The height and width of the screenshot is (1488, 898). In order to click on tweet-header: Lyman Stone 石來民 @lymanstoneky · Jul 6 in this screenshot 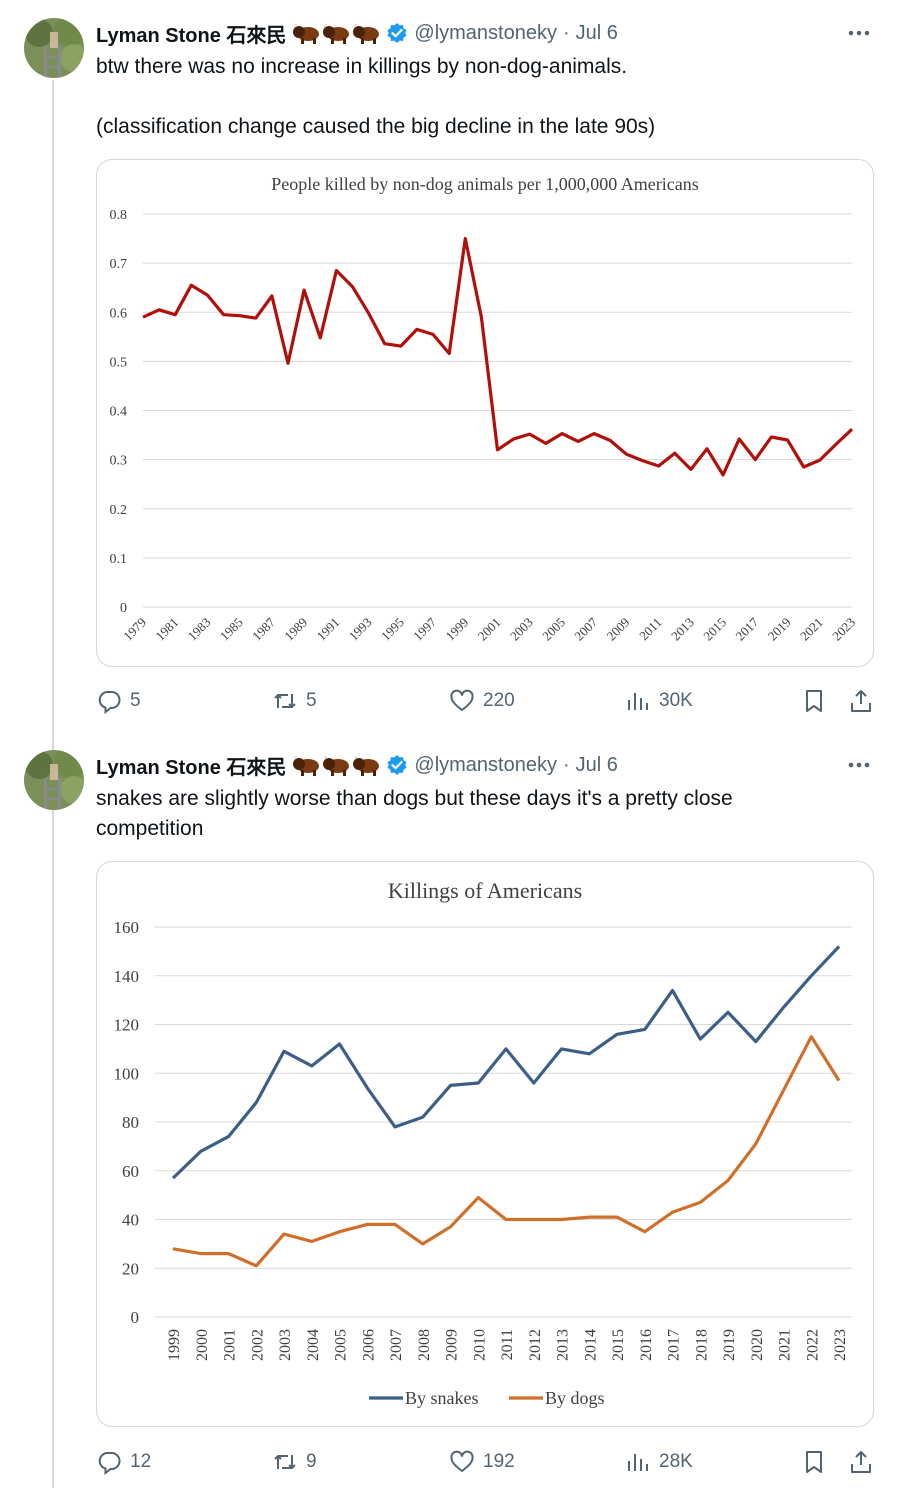, I will do `click(357, 33)`.